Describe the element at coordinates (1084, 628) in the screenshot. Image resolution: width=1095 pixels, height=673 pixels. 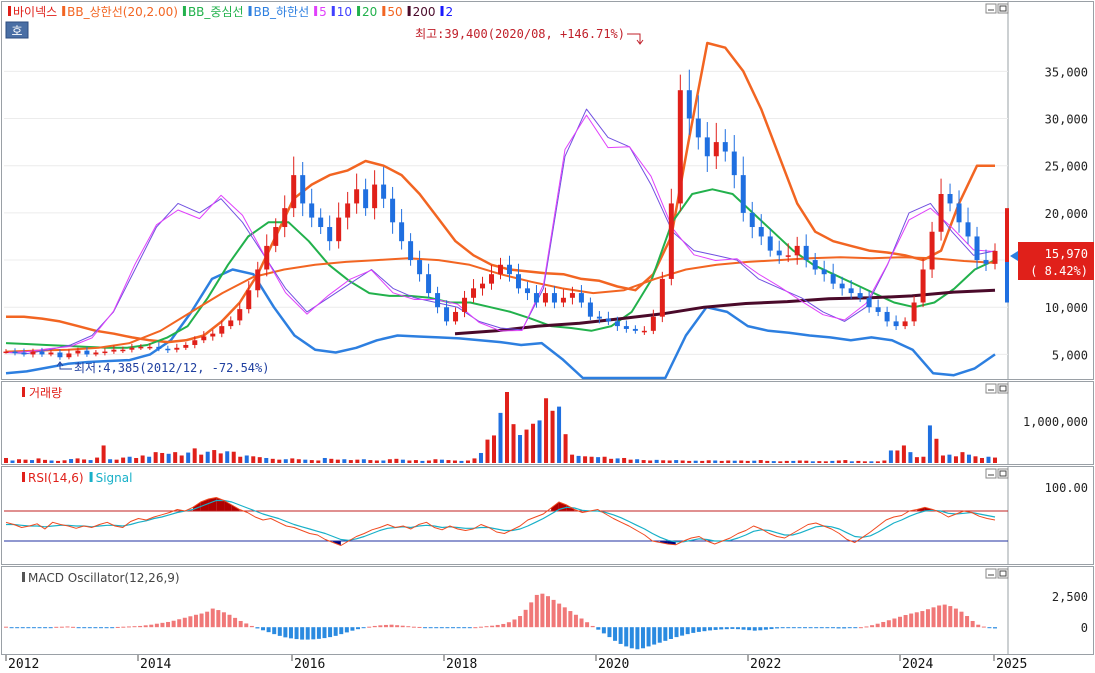
I see `macd-tick-label: 0` at that location.